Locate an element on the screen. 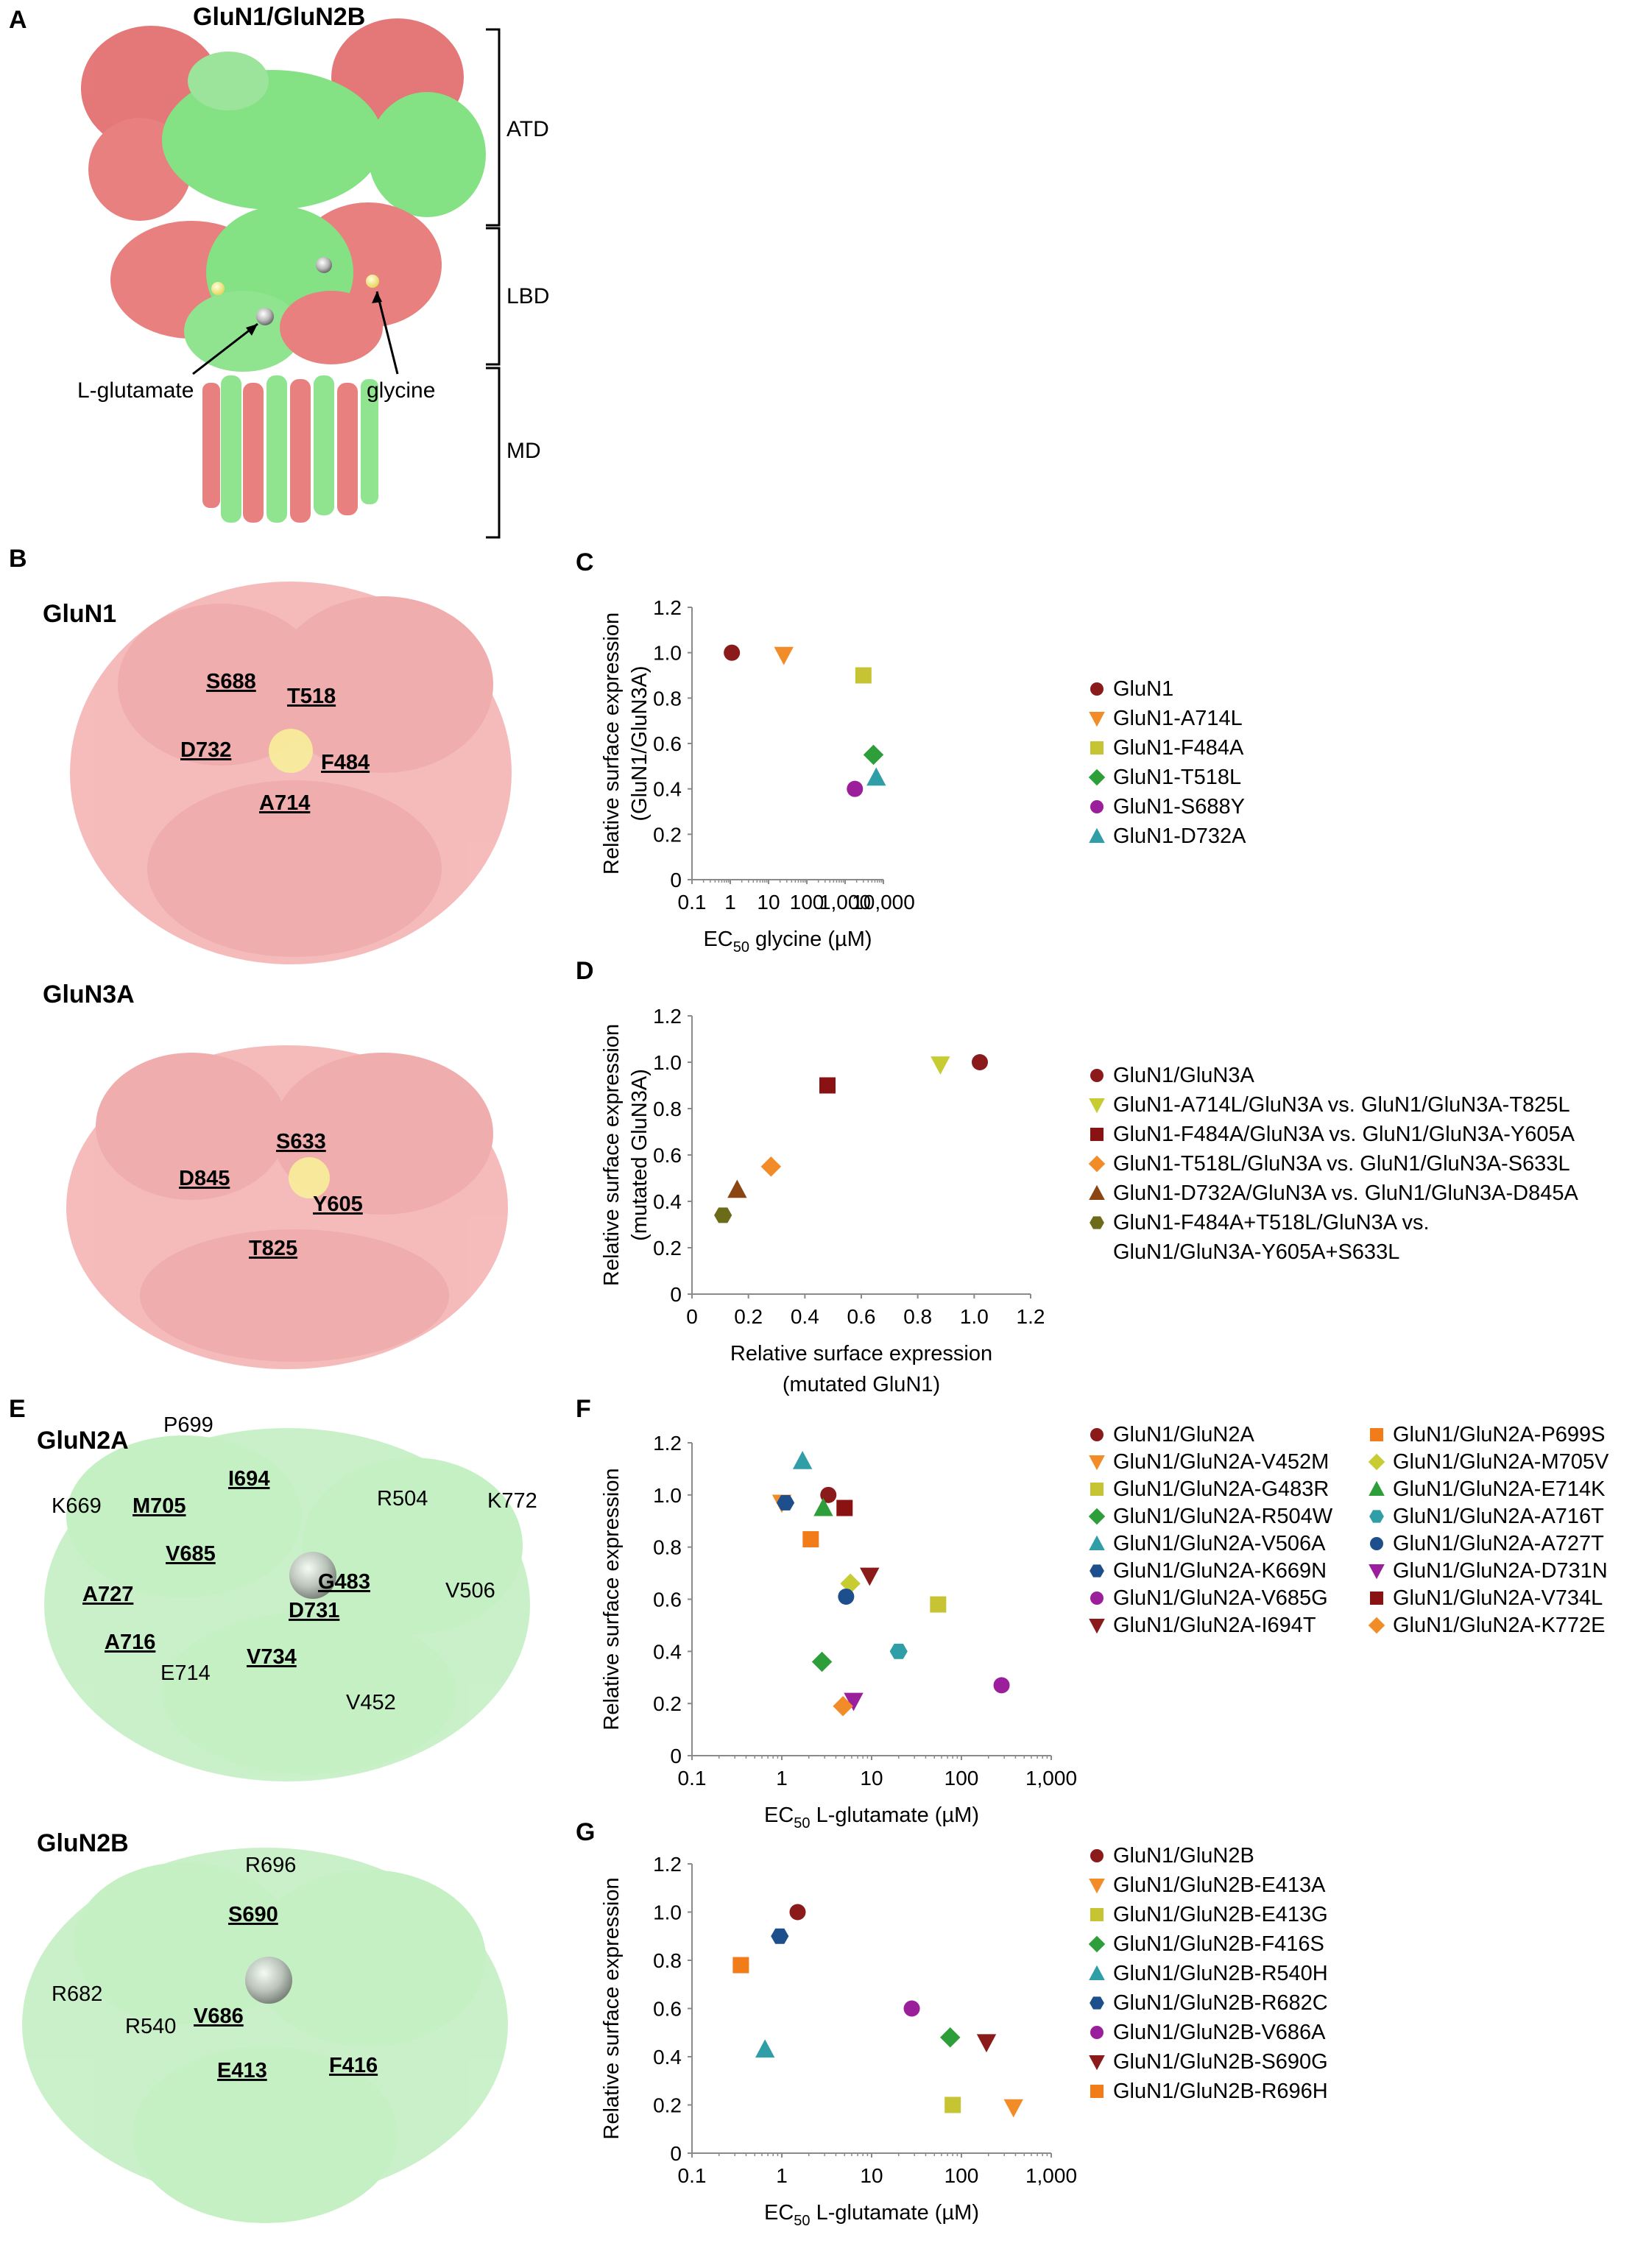 Image resolution: width=1649 pixels, height=2268 pixels. chart-0-ytick-0: 0 is located at coordinates (676, 880).